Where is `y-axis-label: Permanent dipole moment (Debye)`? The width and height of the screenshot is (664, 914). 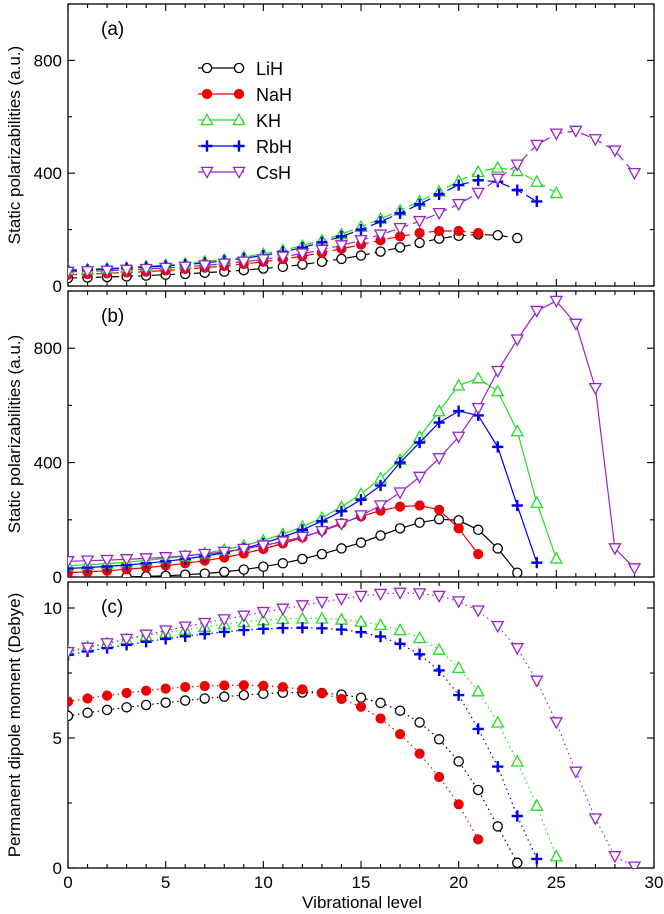 y-axis-label: Permanent dipole moment (Debye) is located at coordinates (14, 725).